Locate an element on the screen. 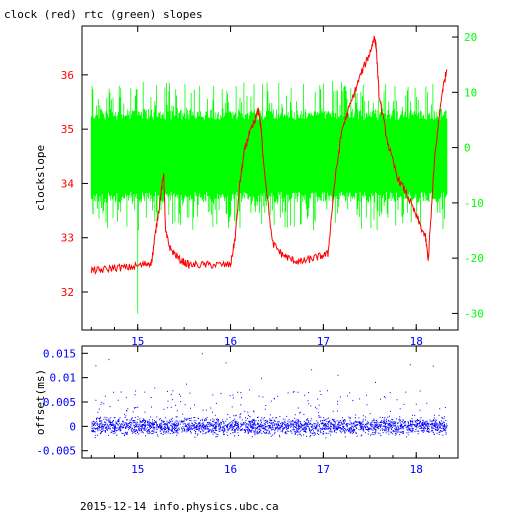 The width and height of the screenshot is (512, 512). bottom-x-tick-label: 16 is located at coordinates (230, 469).